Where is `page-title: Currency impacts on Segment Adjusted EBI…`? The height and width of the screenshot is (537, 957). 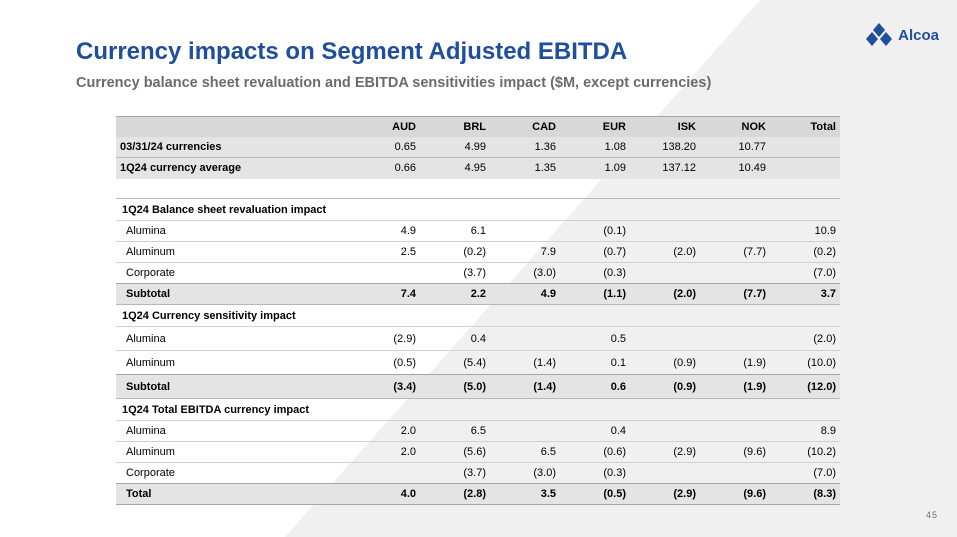 page-title: Currency impacts on Segment Adjusted EBI… is located at coordinates (352, 51).